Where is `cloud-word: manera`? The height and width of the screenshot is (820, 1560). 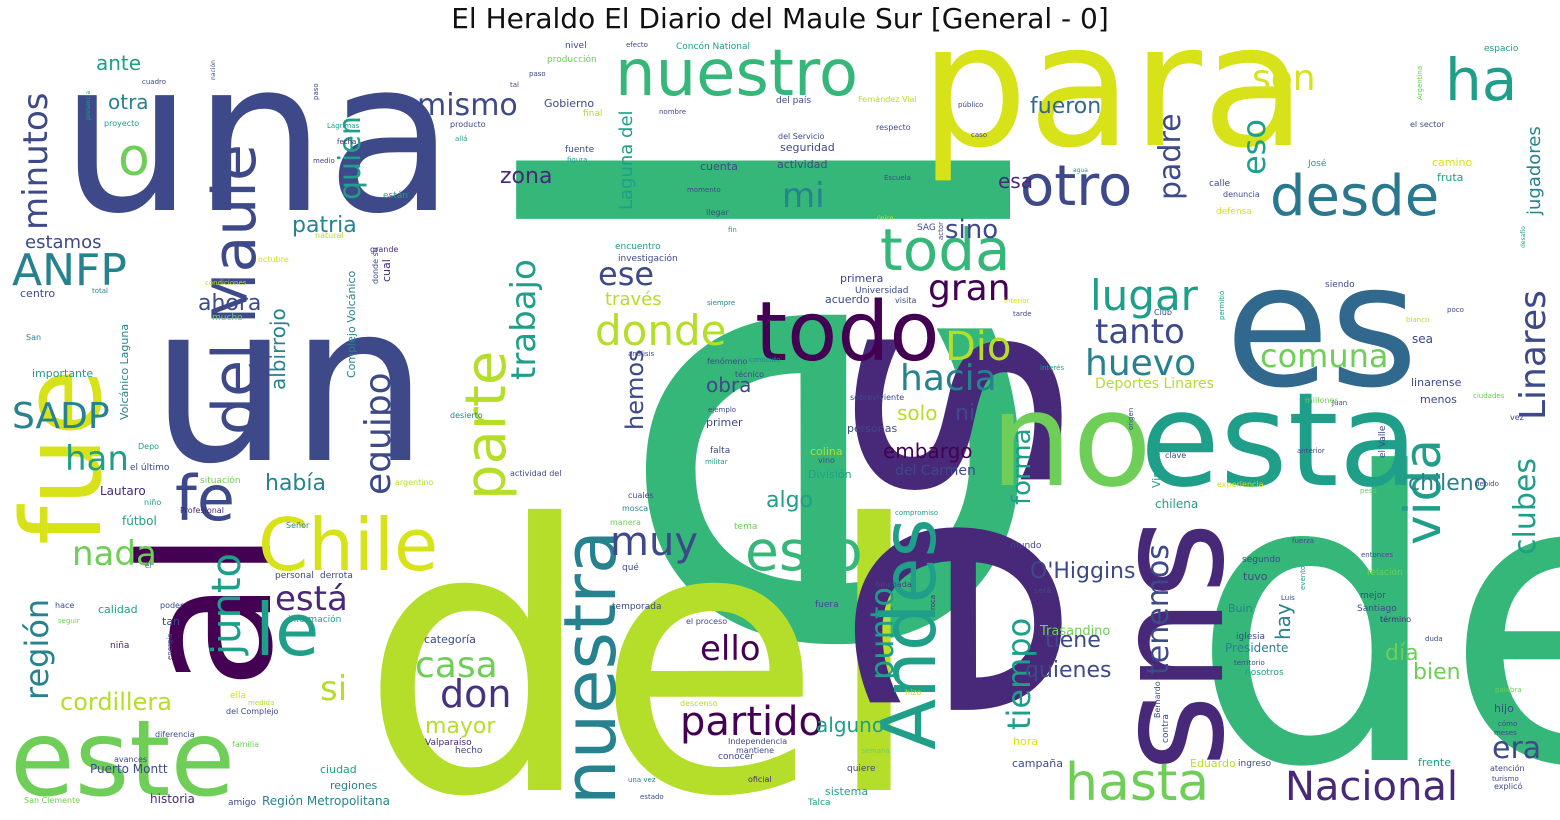
cloud-word: manera is located at coordinates (625, 522).